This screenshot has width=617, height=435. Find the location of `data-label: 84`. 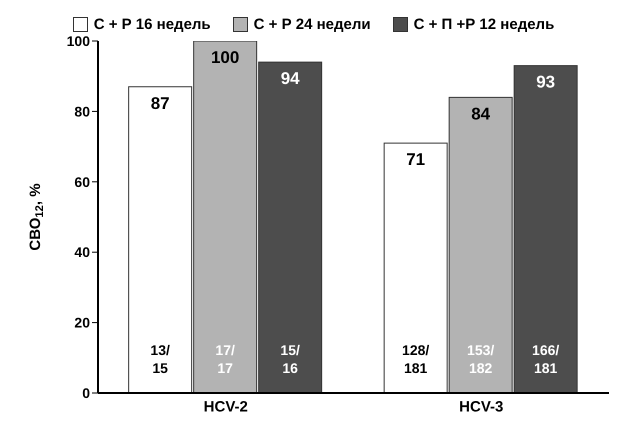

data-label: 84 is located at coordinates (481, 114).